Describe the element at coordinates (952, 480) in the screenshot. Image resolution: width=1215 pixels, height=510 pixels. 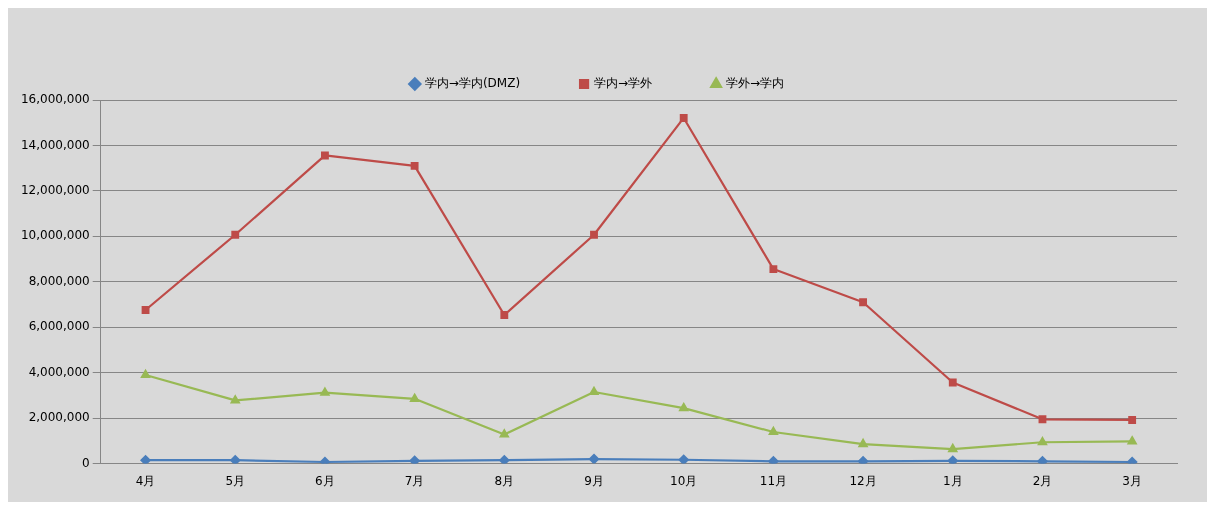
I see `x-tick-label: 1月` at that location.